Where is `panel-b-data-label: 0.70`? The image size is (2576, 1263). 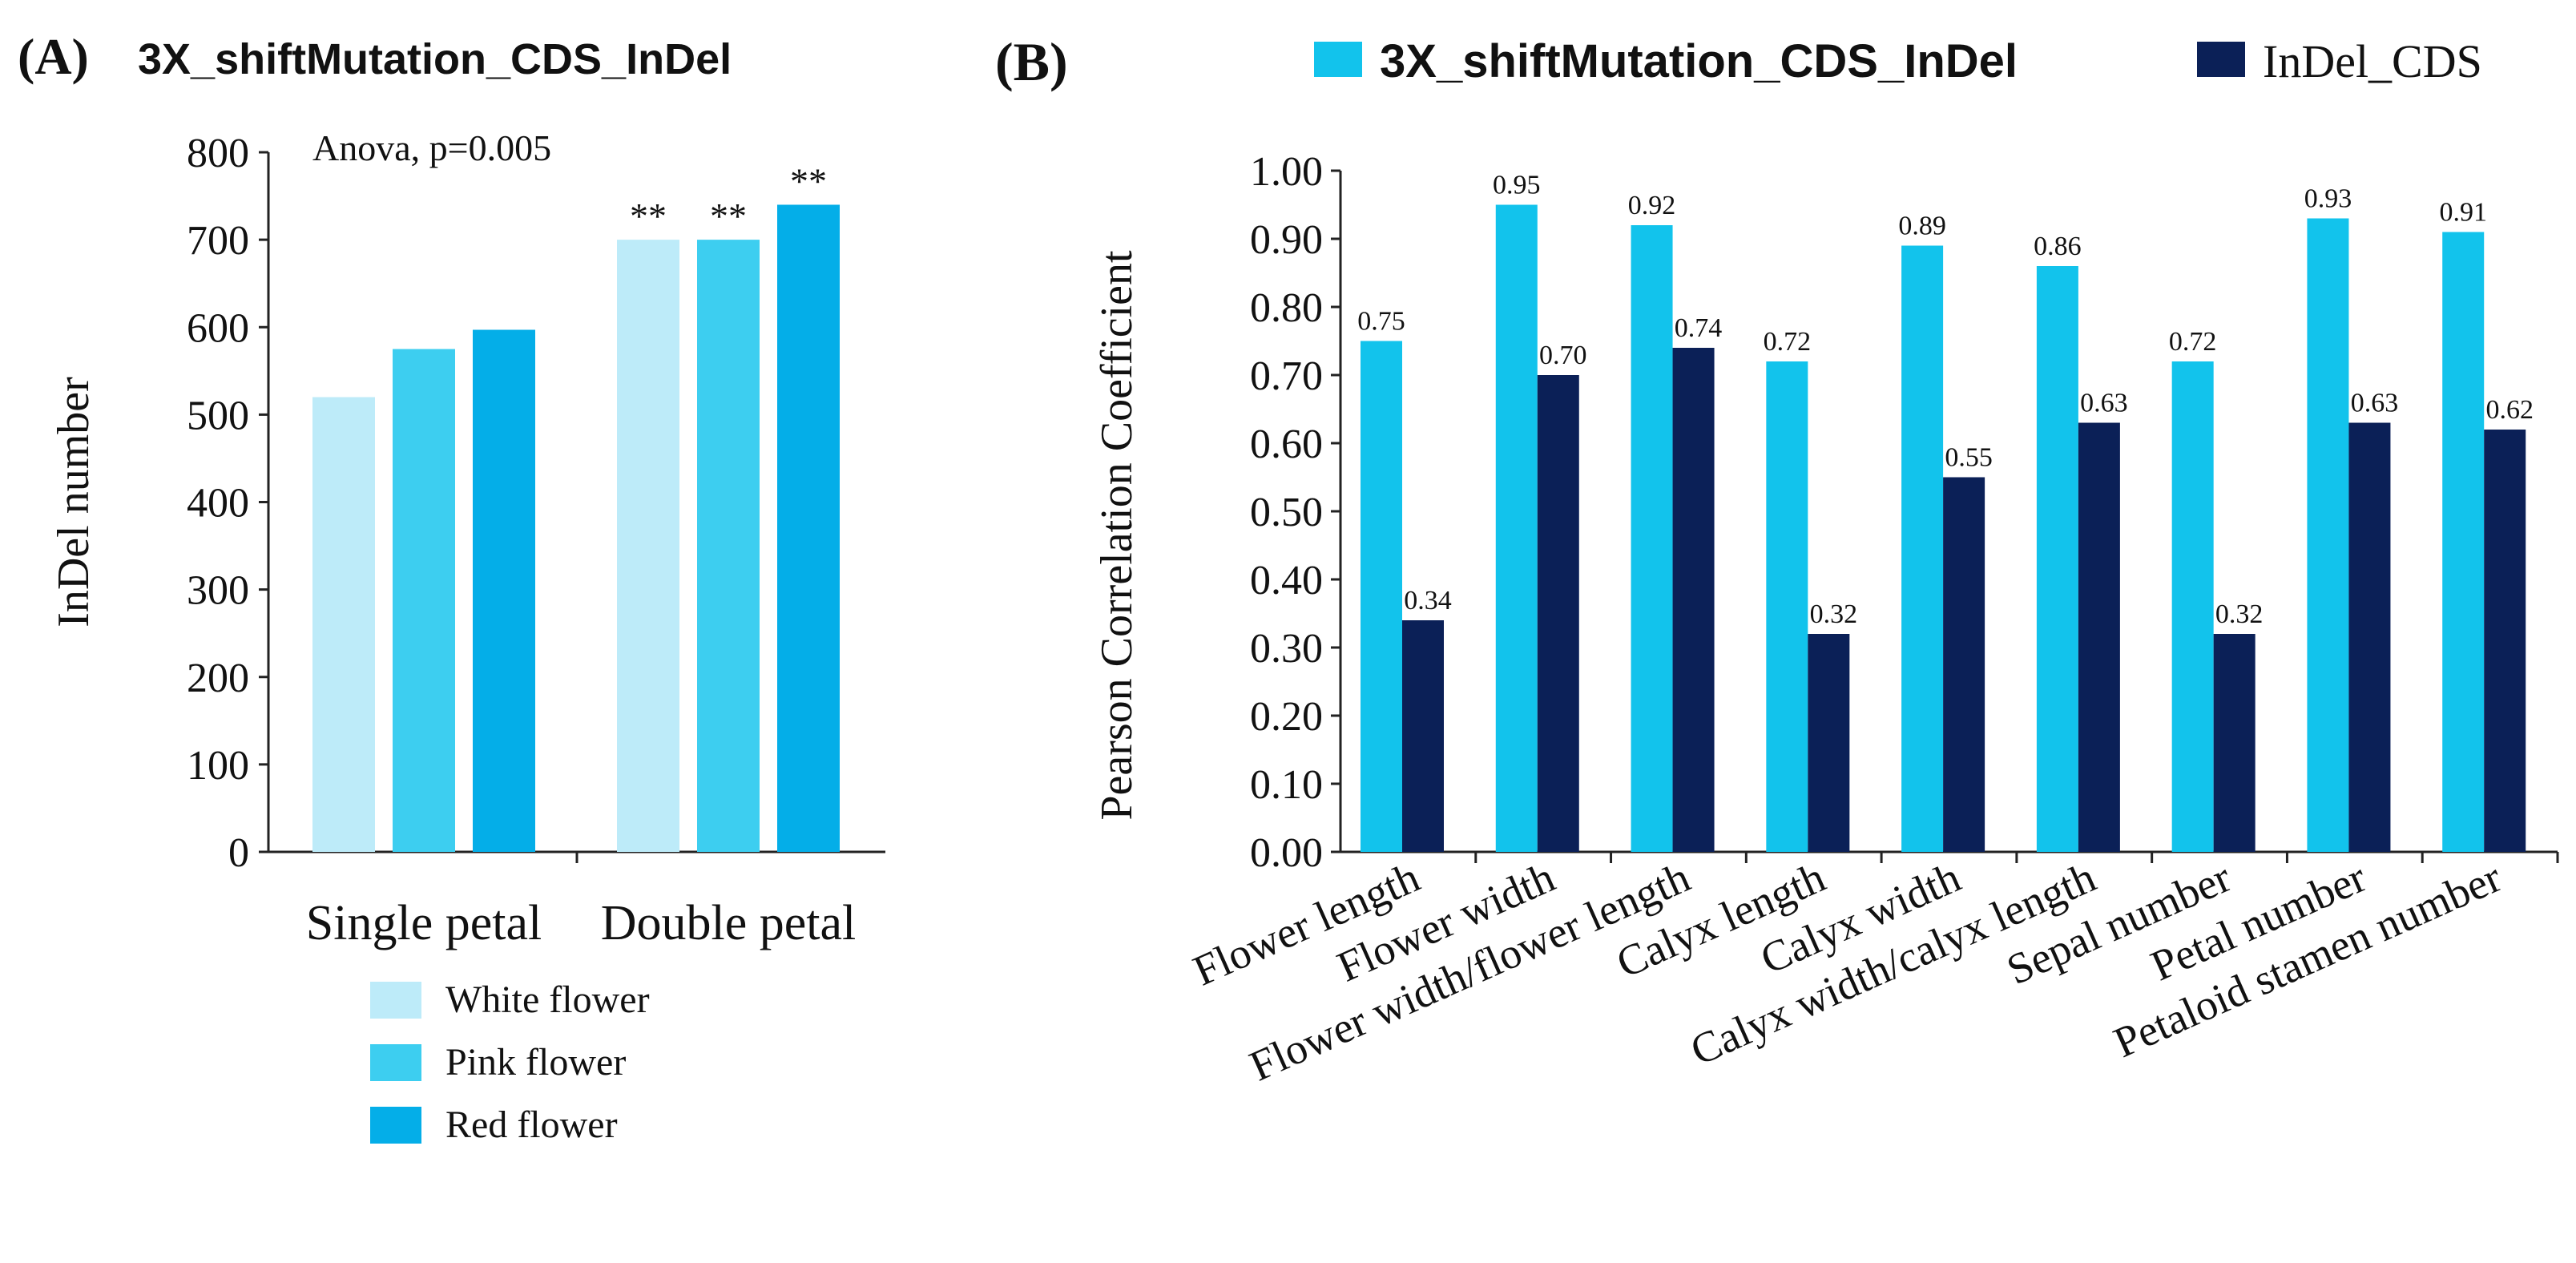 panel-b-data-label: 0.70 is located at coordinates (1563, 355).